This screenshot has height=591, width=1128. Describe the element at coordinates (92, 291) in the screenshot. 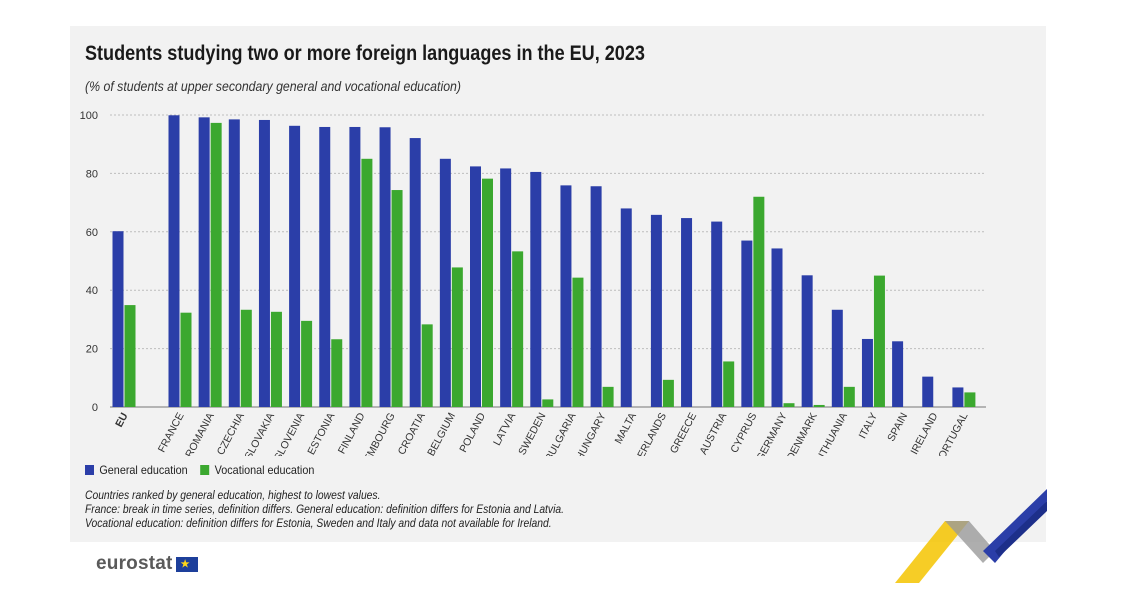

I see `y-tick-label: 40` at that location.